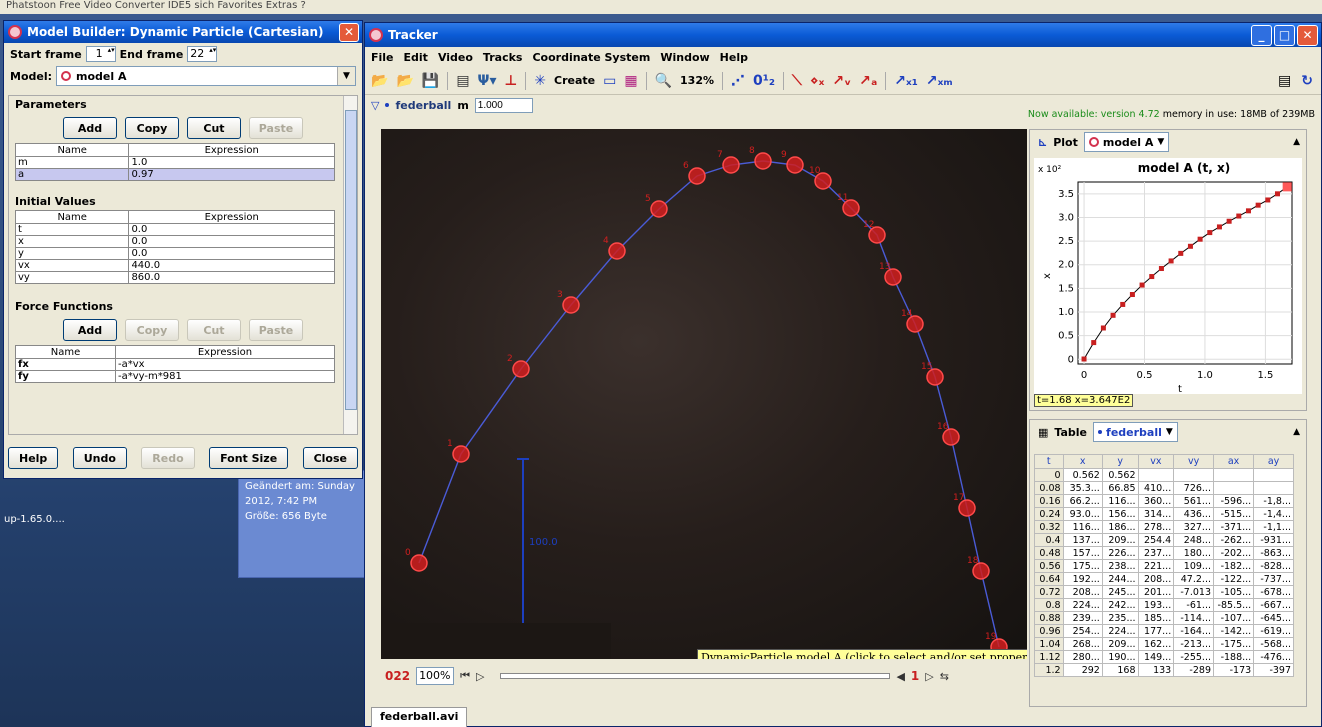 The image size is (1322, 727). Describe the element at coordinates (276, 330) in the screenshot. I see `force-paste-button: Paste` at that location.